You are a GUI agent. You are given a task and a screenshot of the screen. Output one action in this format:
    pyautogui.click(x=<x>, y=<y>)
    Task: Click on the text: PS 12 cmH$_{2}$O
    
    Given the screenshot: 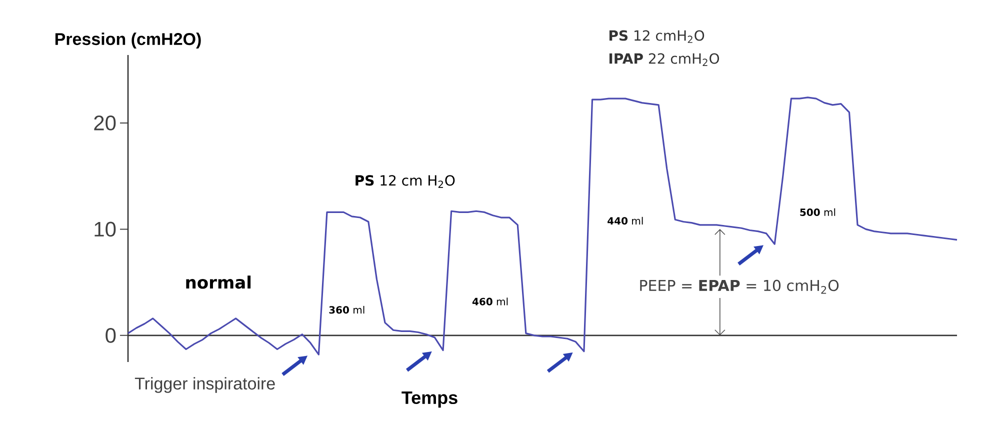 What is the action you would take?
    pyautogui.click(x=656, y=36)
    